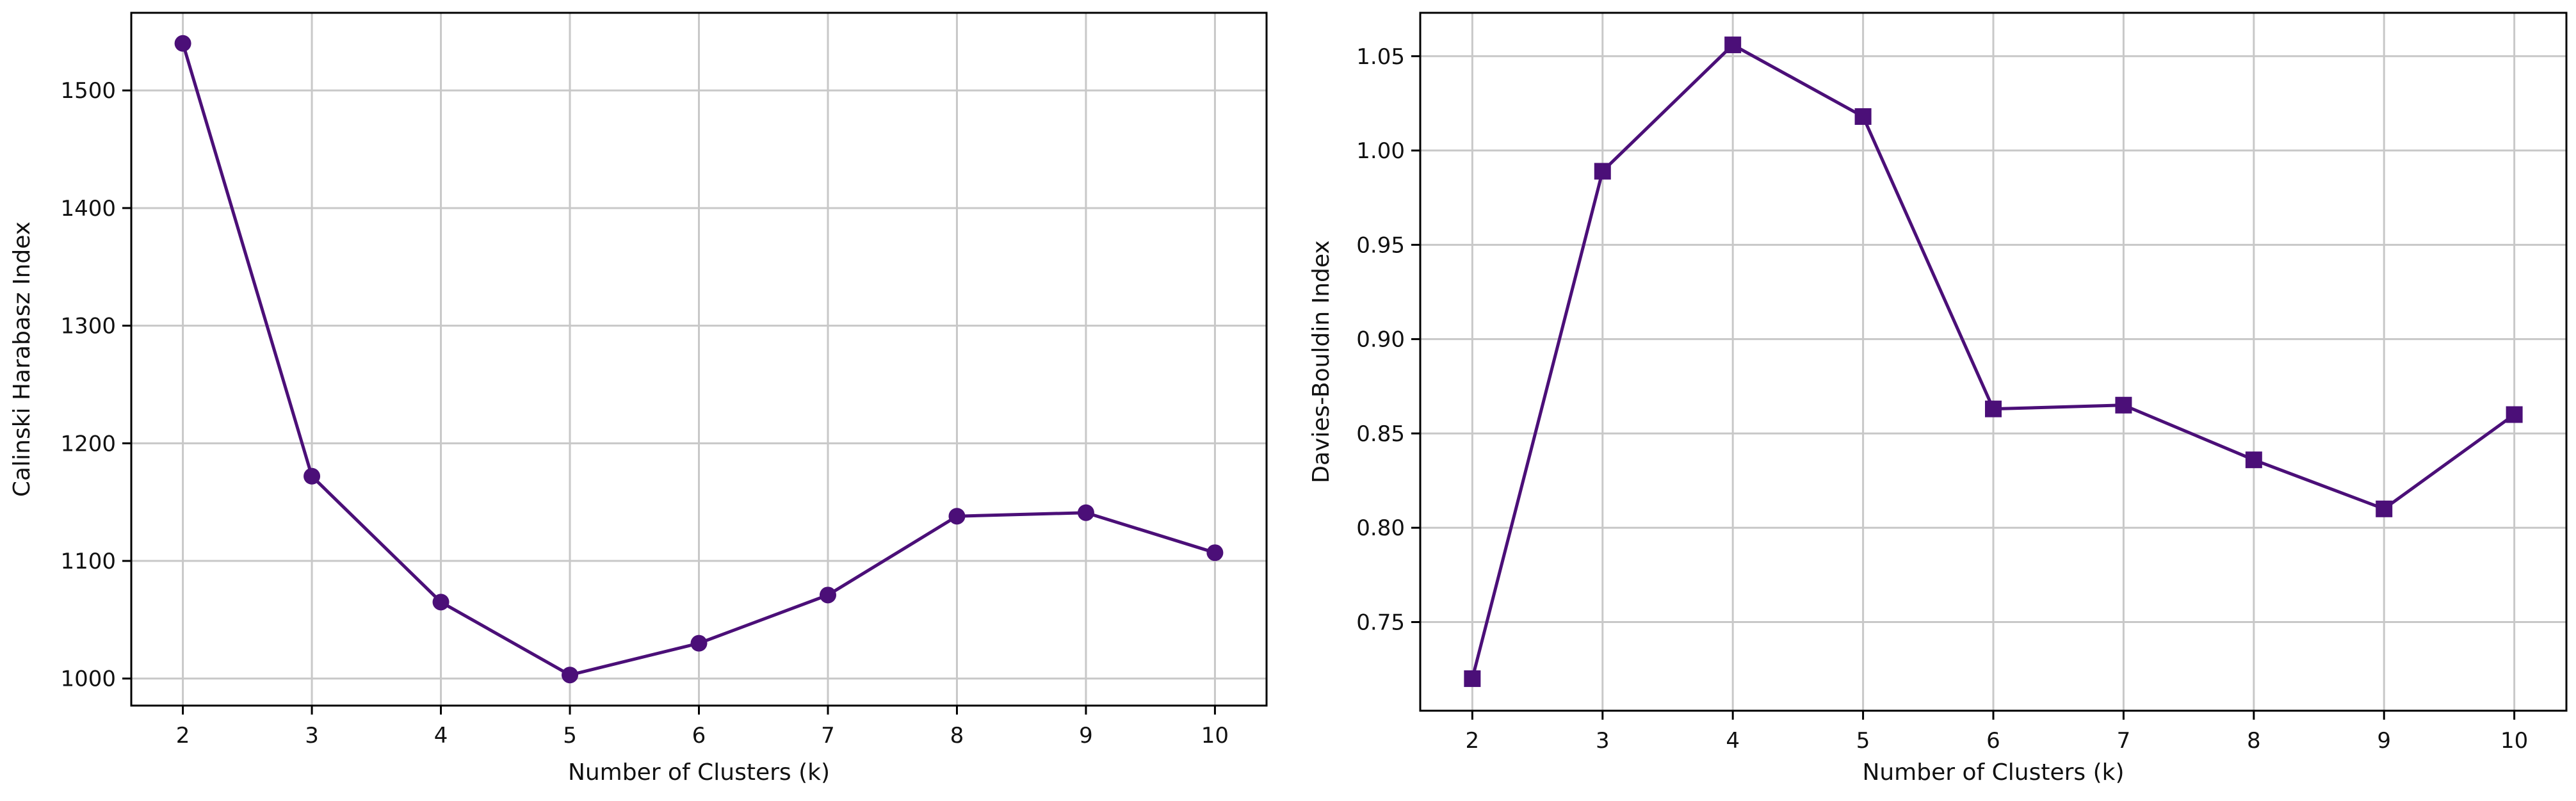 This screenshot has width=2576, height=801. I want to click on db-x-tick-label: 7, so click(2124, 741).